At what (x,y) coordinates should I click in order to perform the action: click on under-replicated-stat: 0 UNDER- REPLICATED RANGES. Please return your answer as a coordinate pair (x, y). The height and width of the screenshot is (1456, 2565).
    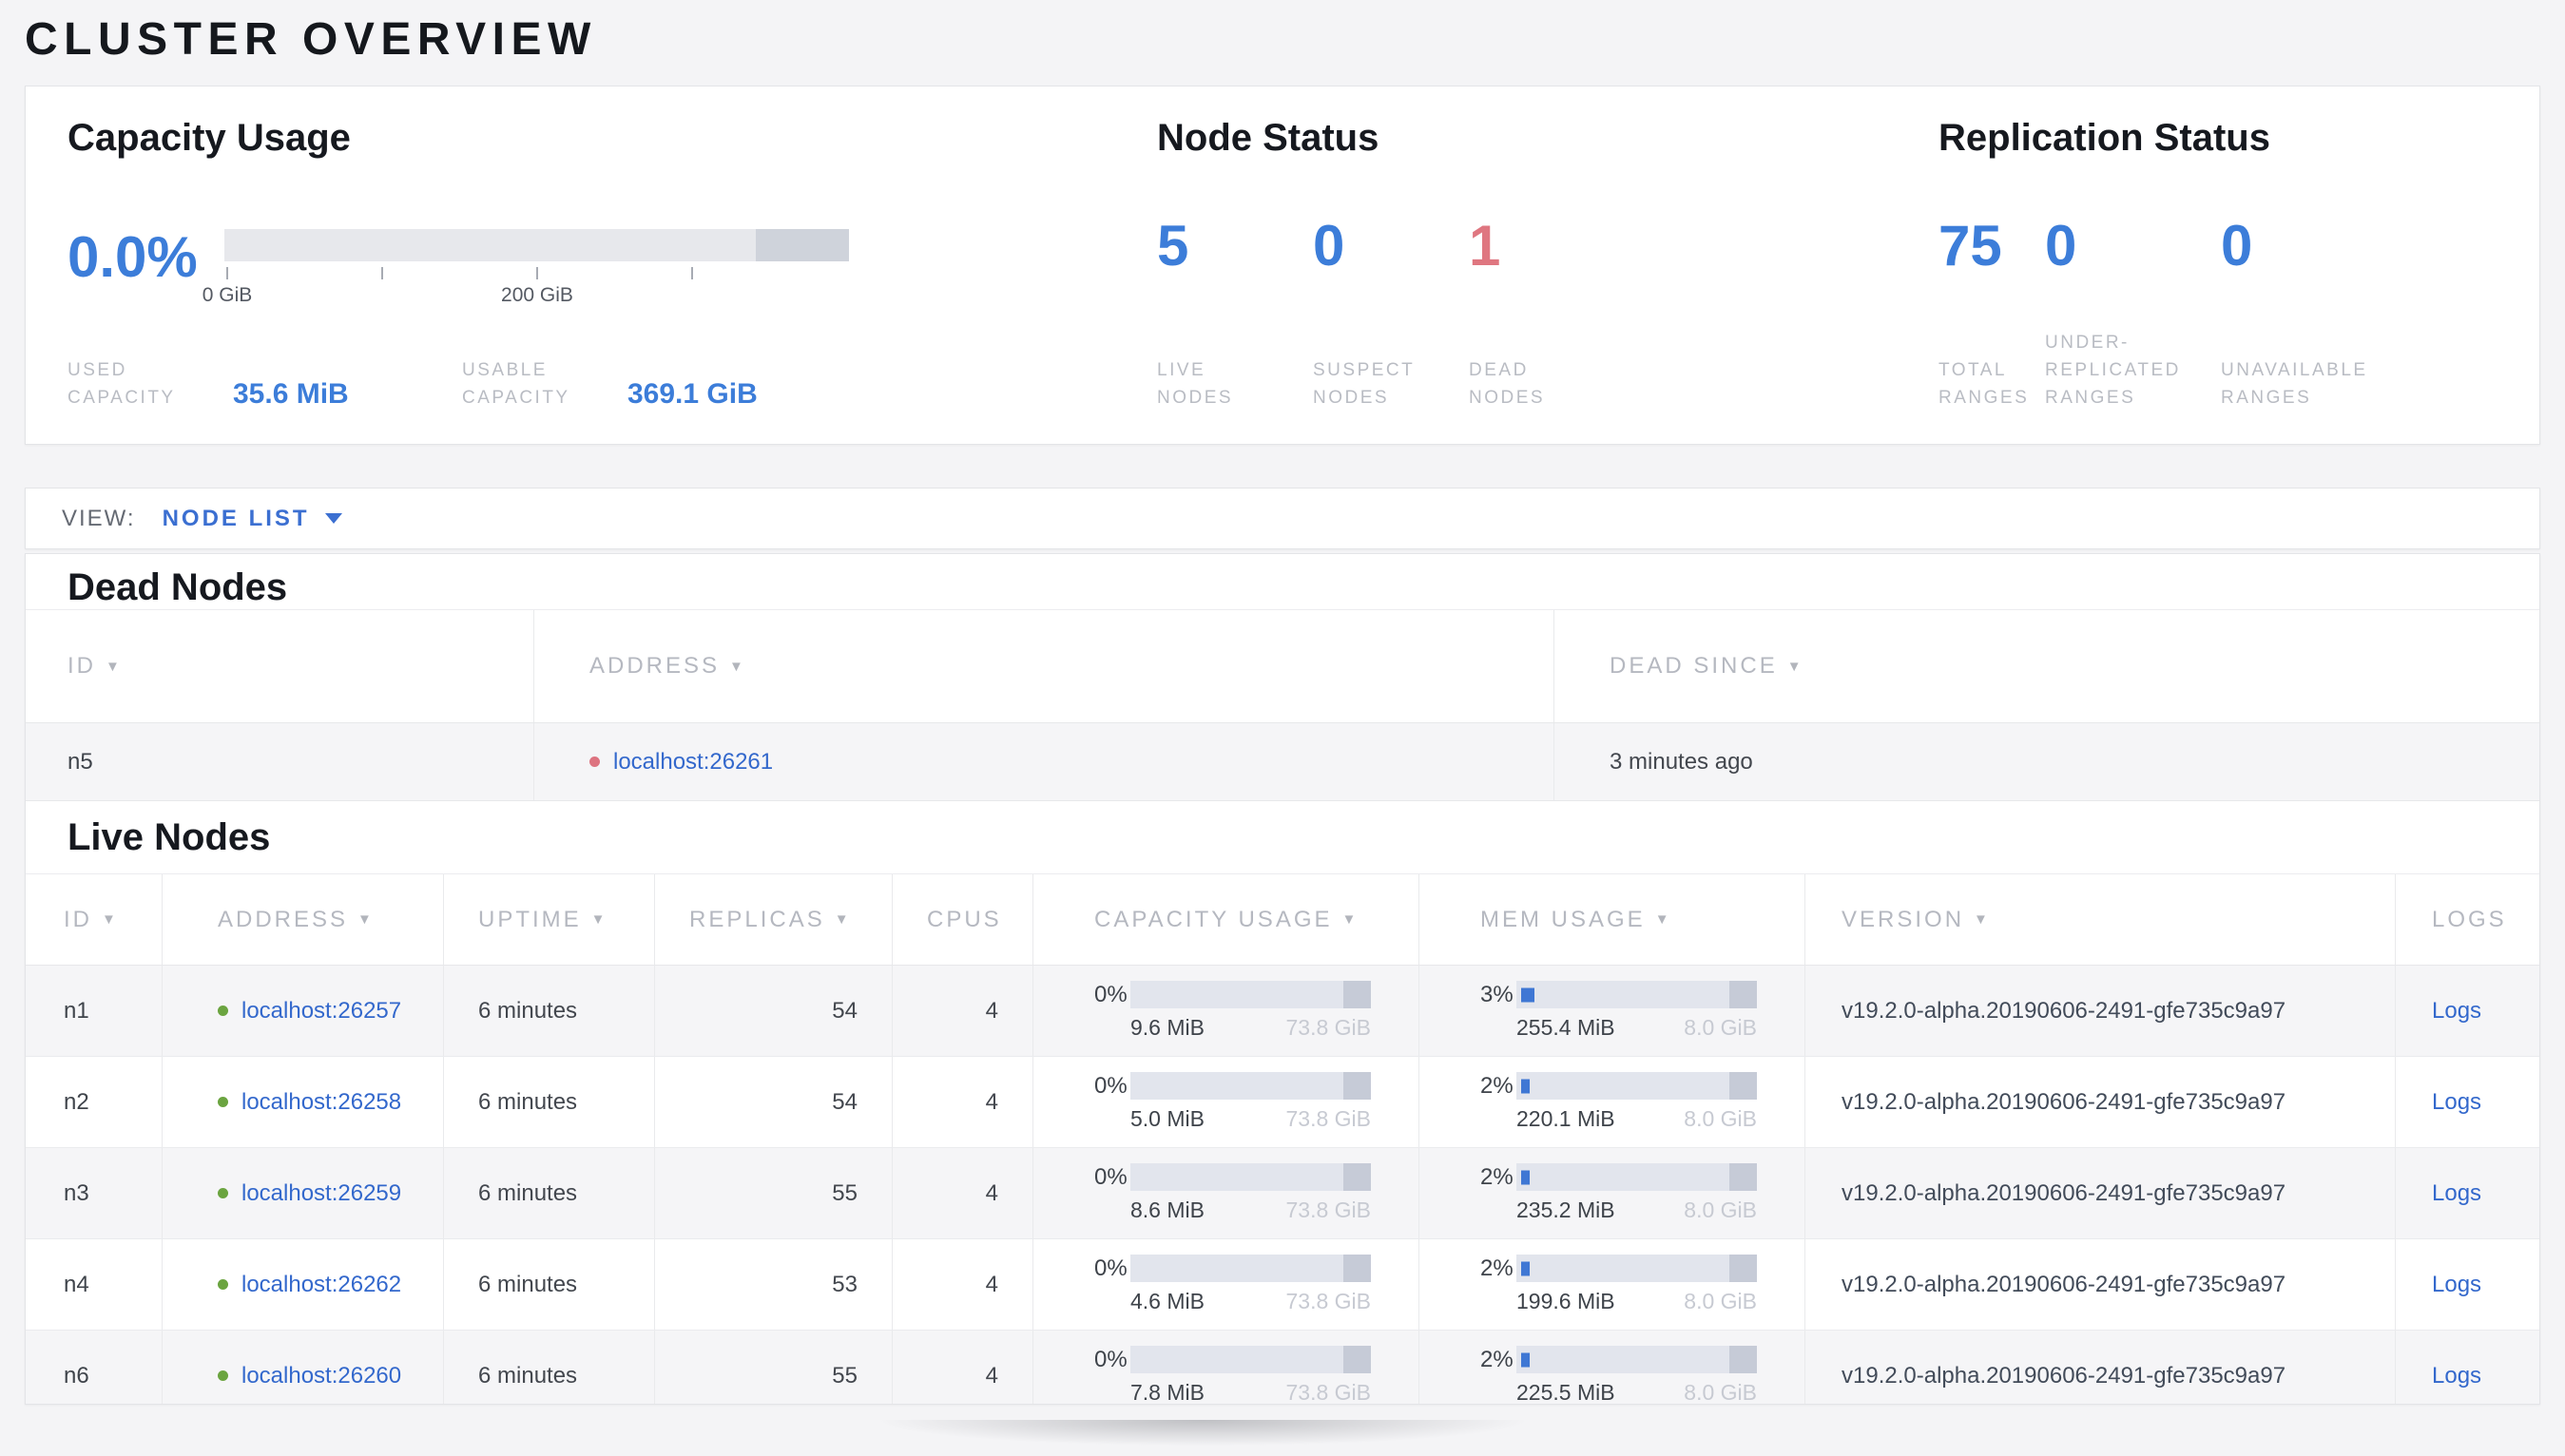
    Looking at the image, I should click on (2133, 314).